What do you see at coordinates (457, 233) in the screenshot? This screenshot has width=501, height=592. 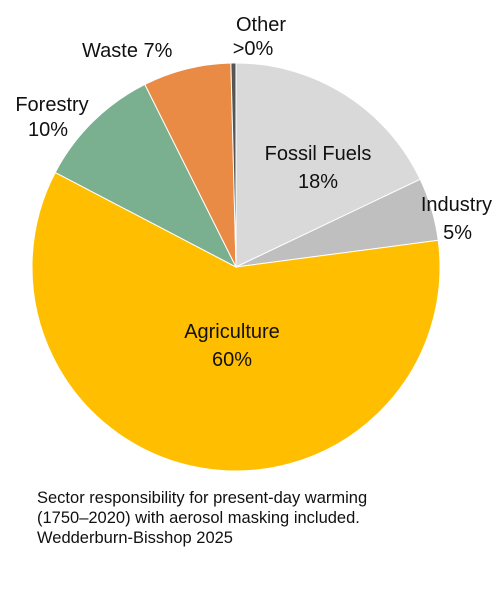 I see `slice-value-industry: 5%` at bounding box center [457, 233].